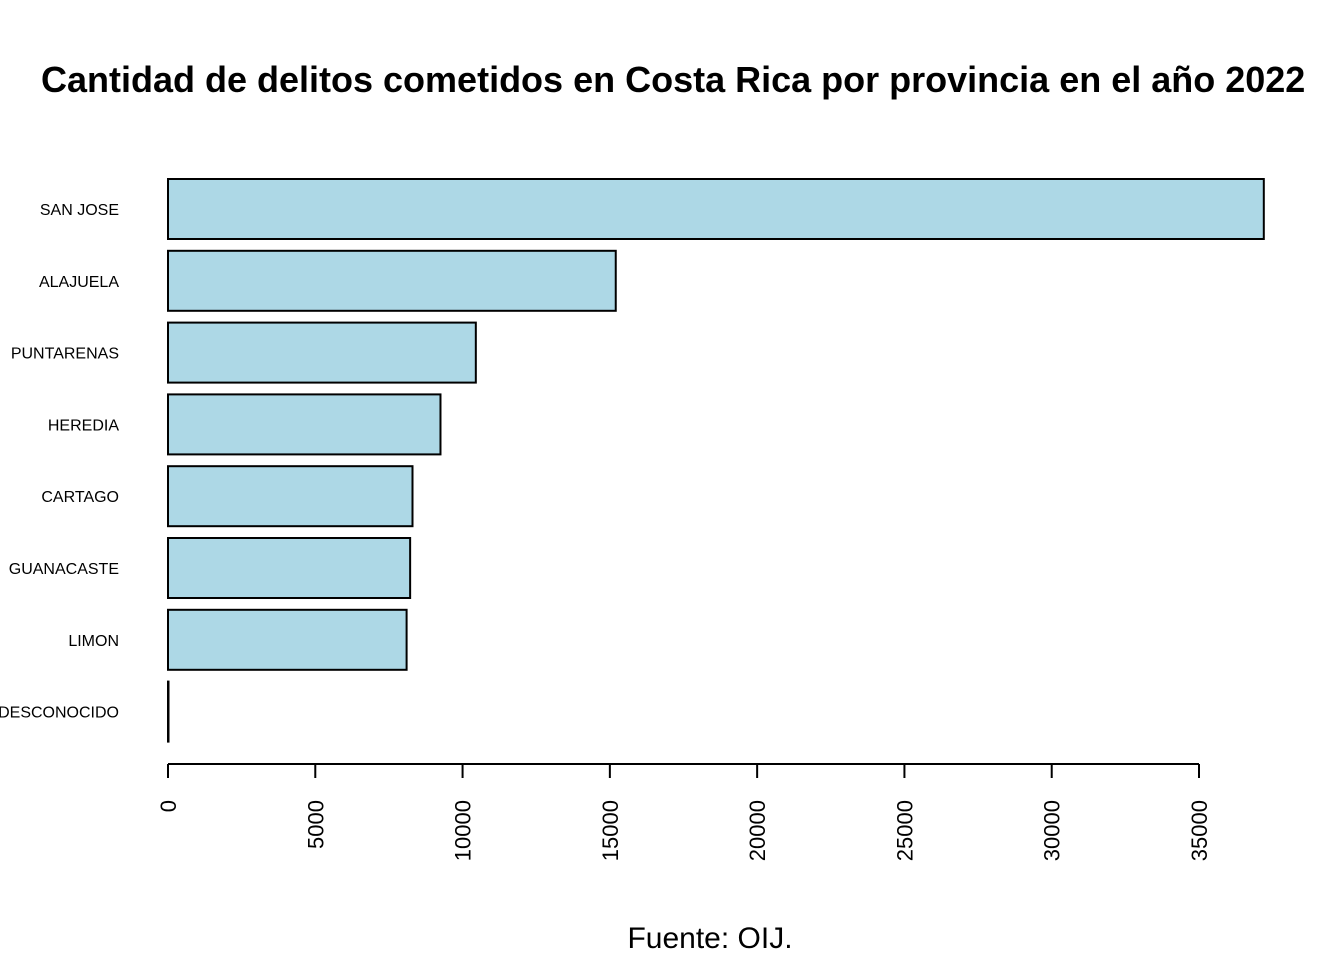 This screenshot has width=1344, height=960. Describe the element at coordinates (80, 497) in the screenshot. I see `category-label: CARTAGO` at that location.